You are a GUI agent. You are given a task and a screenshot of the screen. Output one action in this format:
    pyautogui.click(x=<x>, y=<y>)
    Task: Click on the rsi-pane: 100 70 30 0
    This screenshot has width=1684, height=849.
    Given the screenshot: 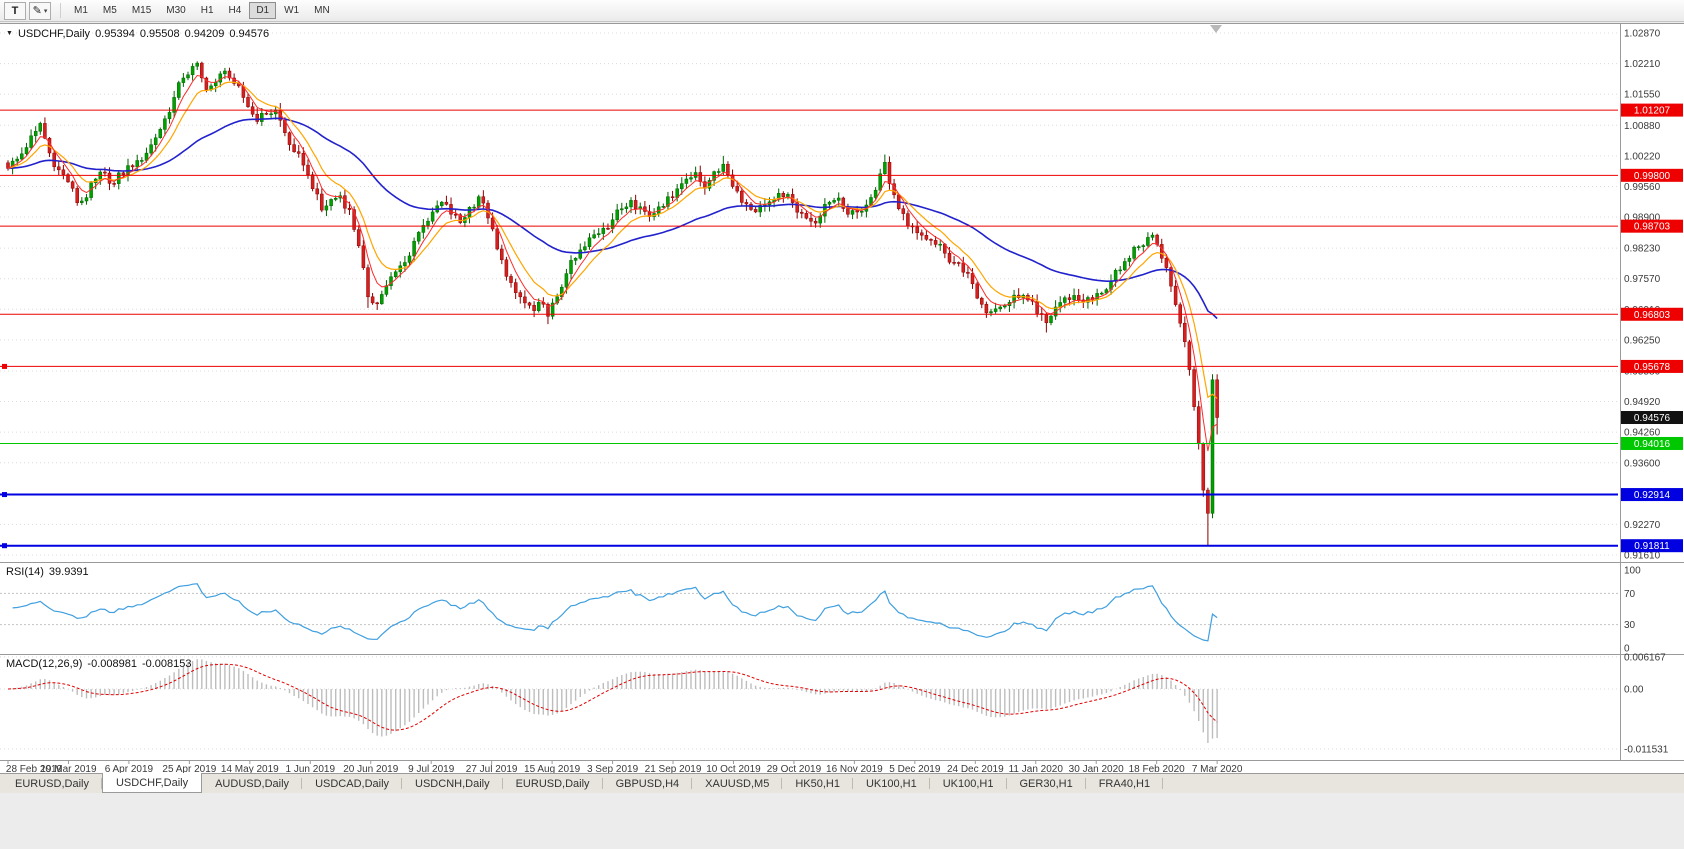 What is the action you would take?
    pyautogui.click(x=842, y=608)
    